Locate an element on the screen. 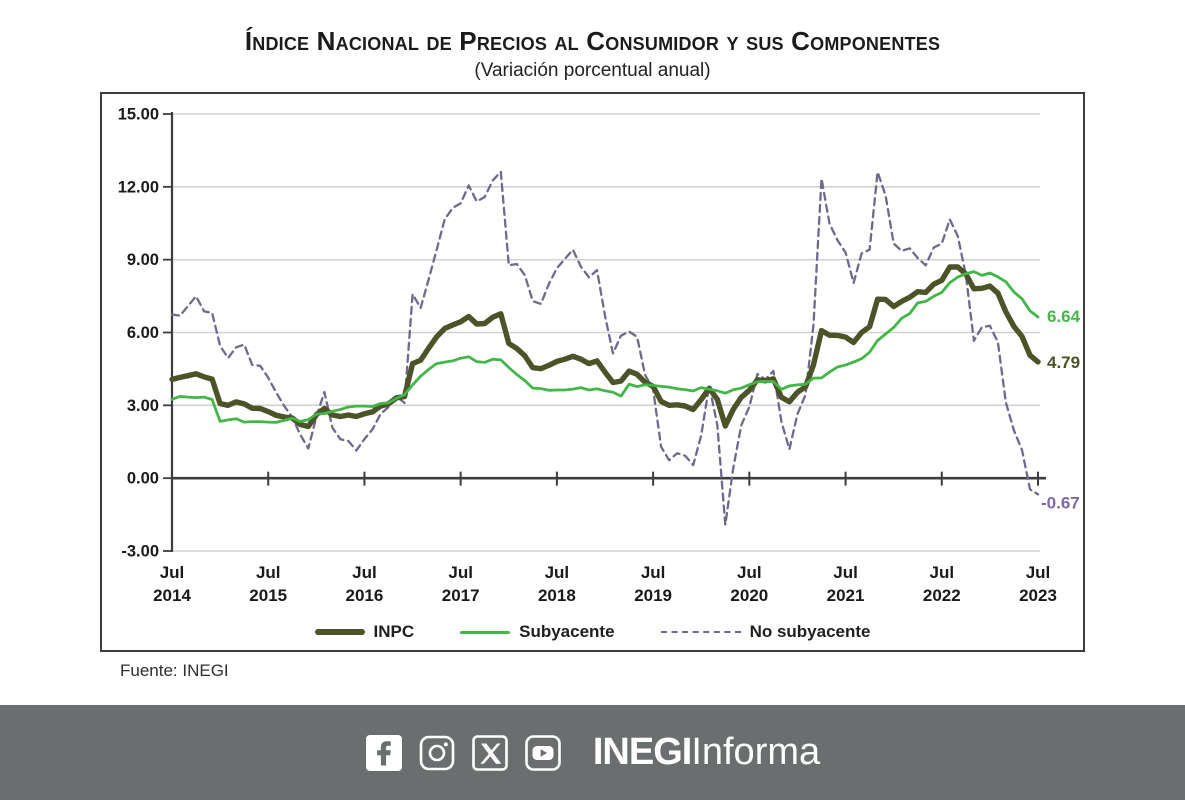  y-tick-label: 9.00 is located at coordinates (143, 260).